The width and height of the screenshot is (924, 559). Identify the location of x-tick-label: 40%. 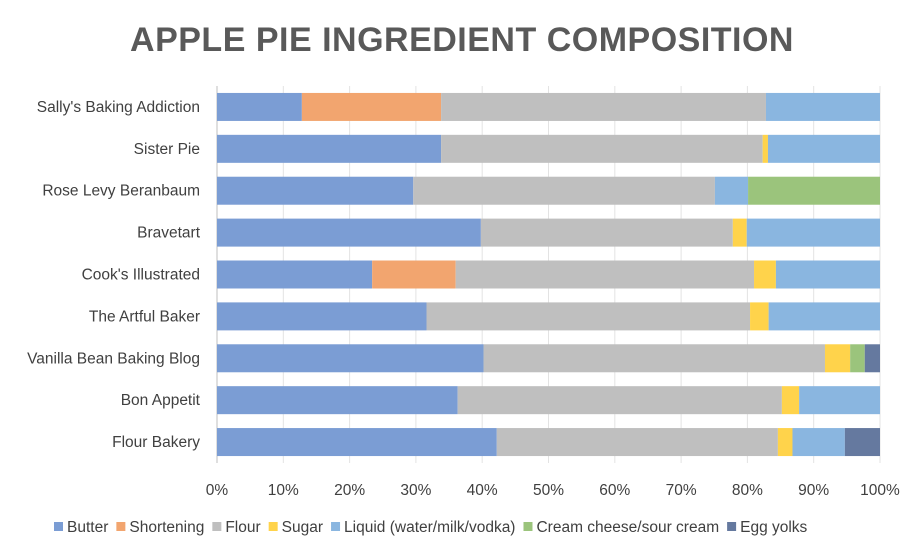
(482, 490).